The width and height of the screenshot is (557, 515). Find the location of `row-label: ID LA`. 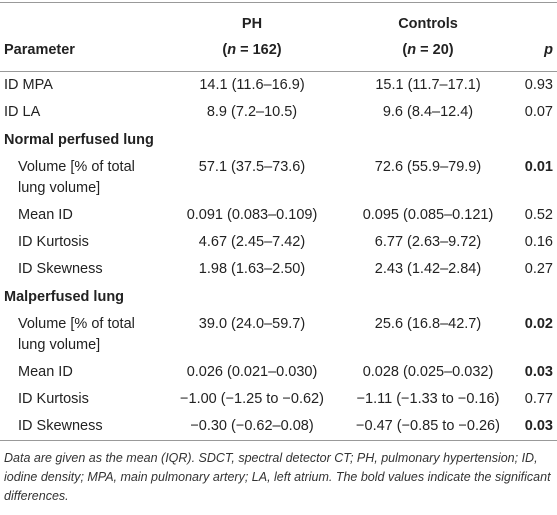

row-label: ID LA is located at coordinates (22, 112).